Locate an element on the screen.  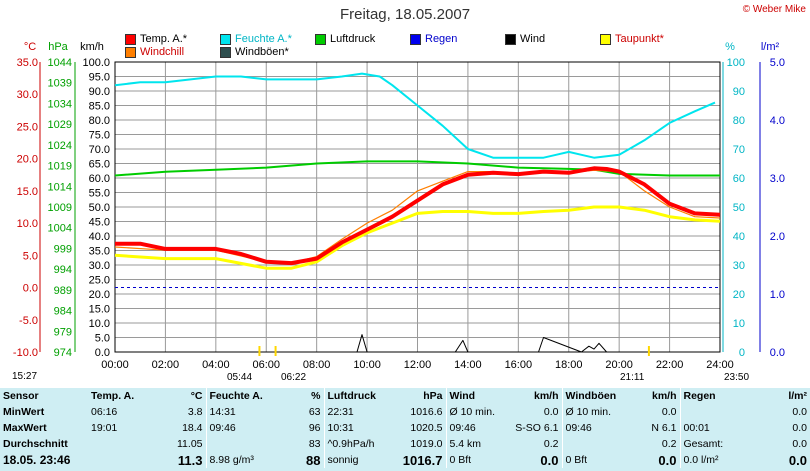
humidity-unit-label: % is located at coordinates (730, 47).